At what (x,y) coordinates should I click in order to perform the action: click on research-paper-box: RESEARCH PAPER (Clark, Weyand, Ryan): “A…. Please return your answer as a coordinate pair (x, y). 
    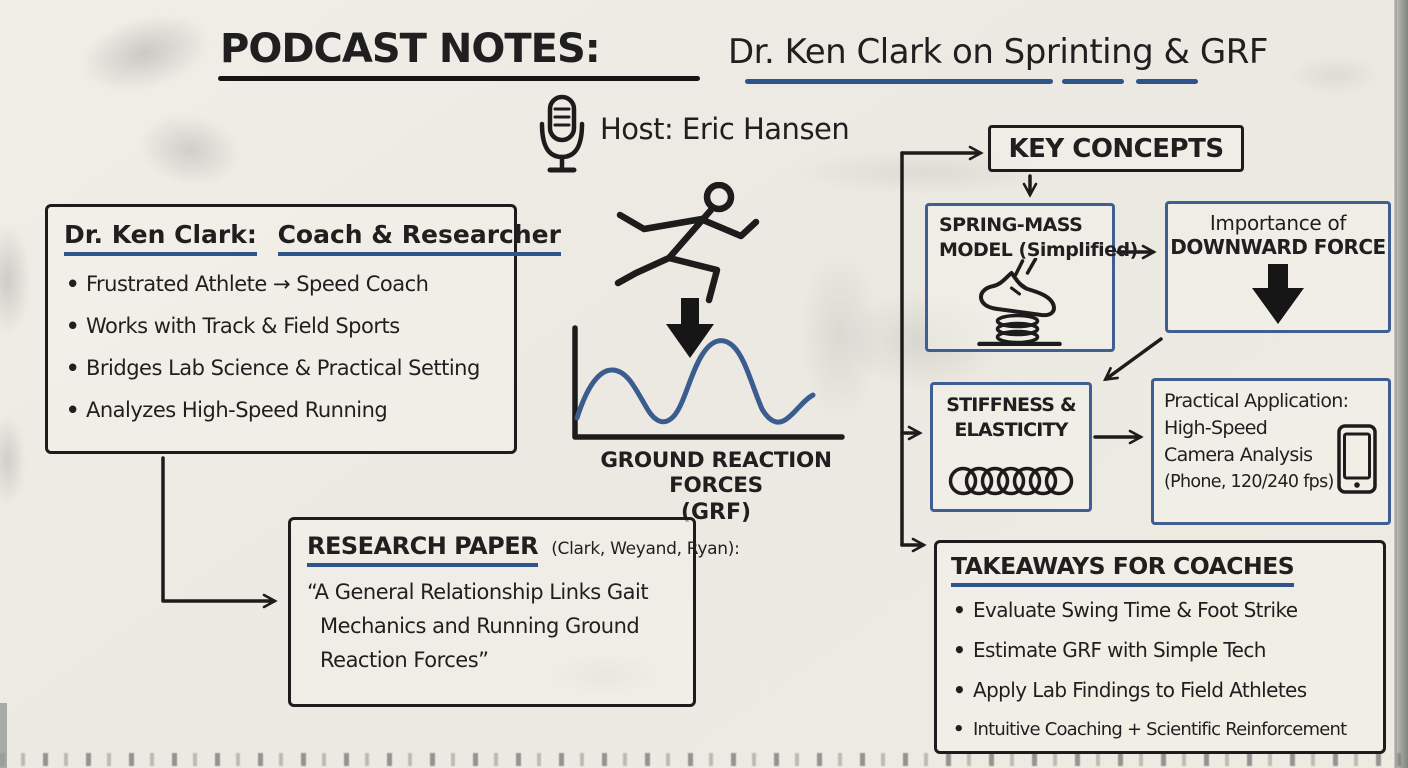
    Looking at the image, I should click on (514, 612).